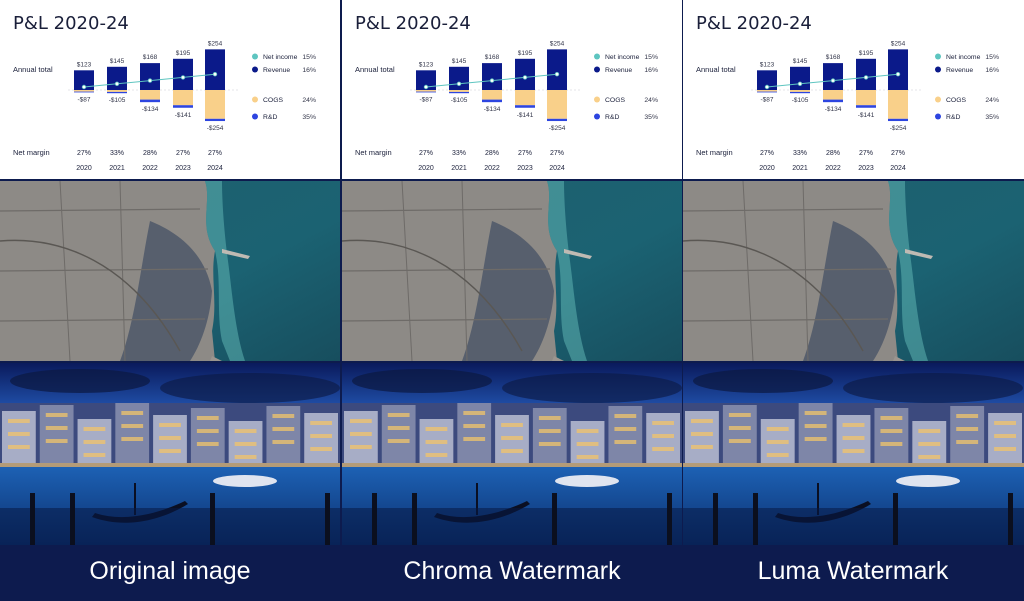 This screenshot has height=601, width=1024. I want to click on legend-label: Revenue, so click(276, 70).